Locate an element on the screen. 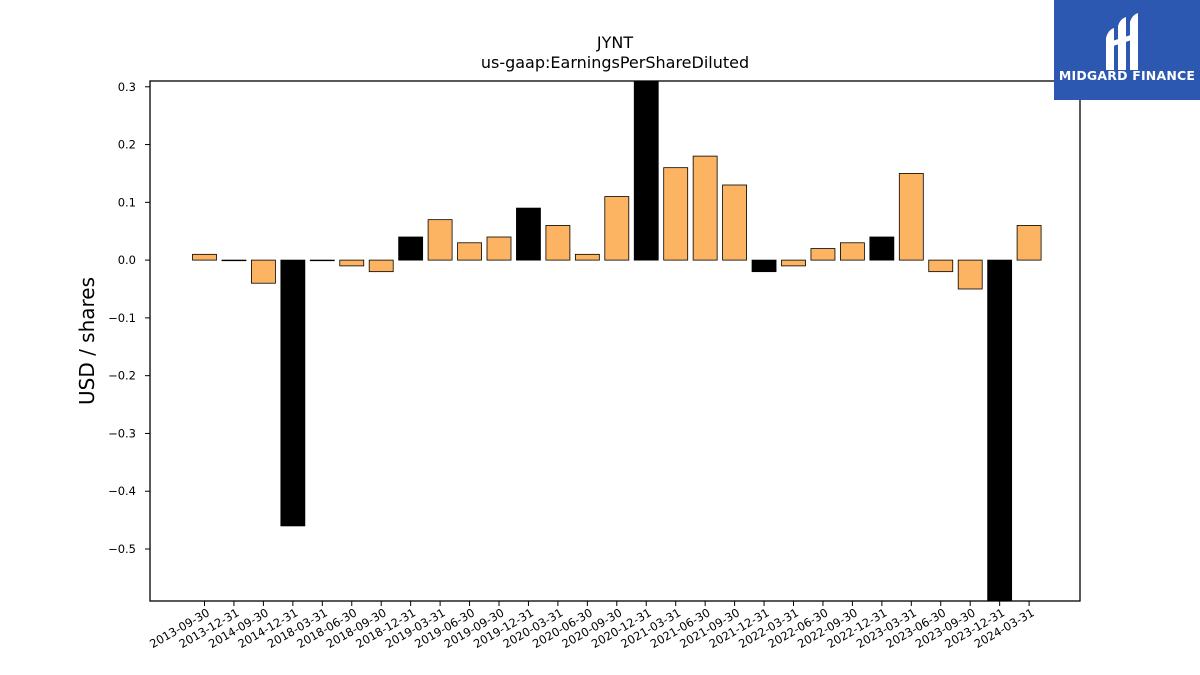  y-tick-label: 0.2 is located at coordinates (127, 145).